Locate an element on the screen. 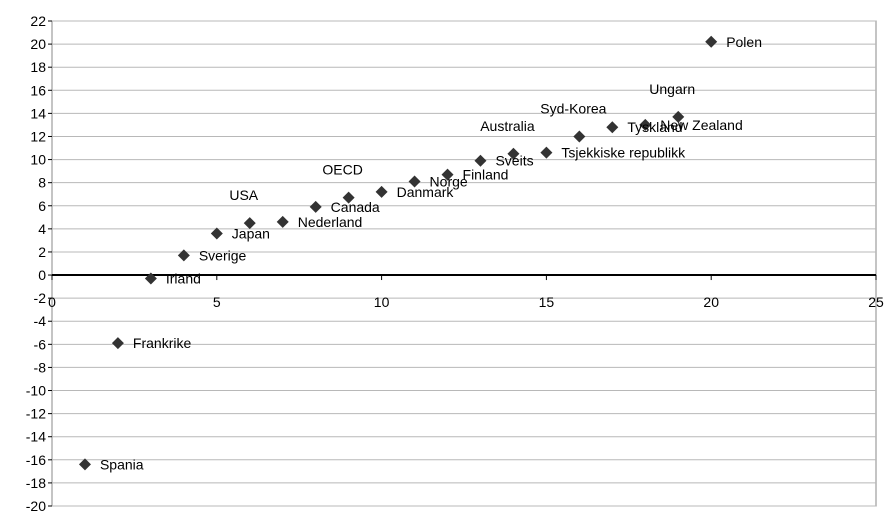 Image resolution: width=887 pixels, height=514 pixels. data-point-label: Australia is located at coordinates (507, 126).